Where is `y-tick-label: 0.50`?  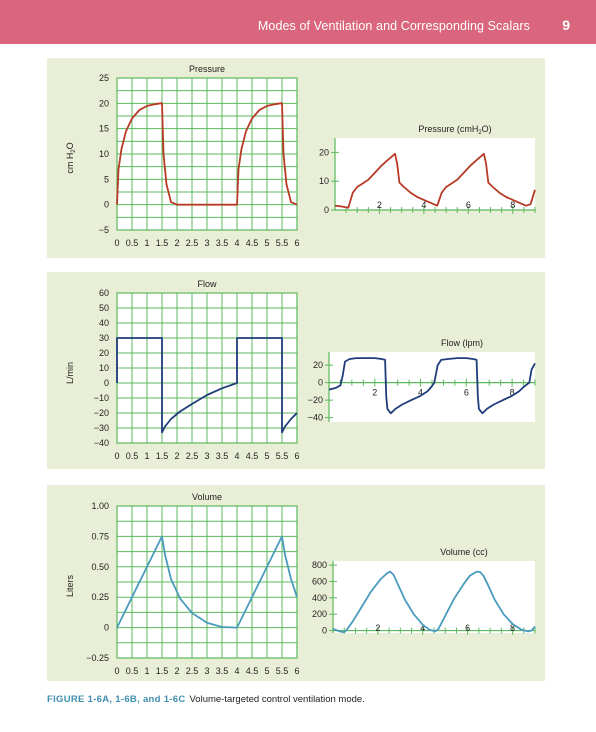 y-tick-label: 0.50 is located at coordinates (100, 567).